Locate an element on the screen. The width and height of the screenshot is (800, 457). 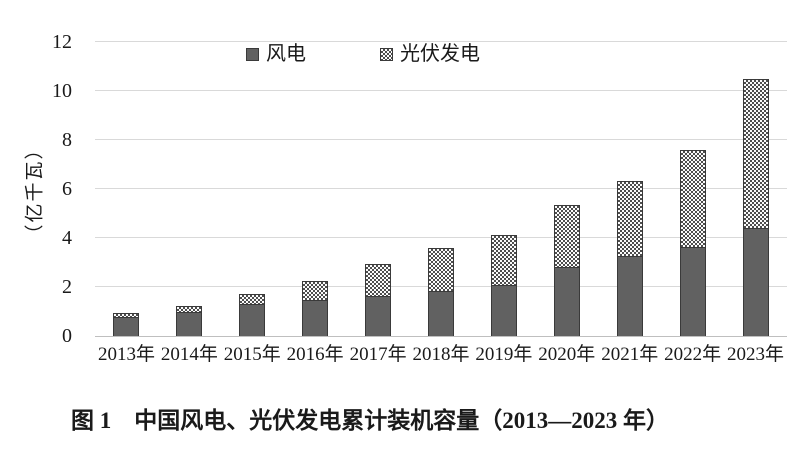
y-axis-tick-labels: 0 2 4 6 8 10 12 is located at coordinates (38, 189).